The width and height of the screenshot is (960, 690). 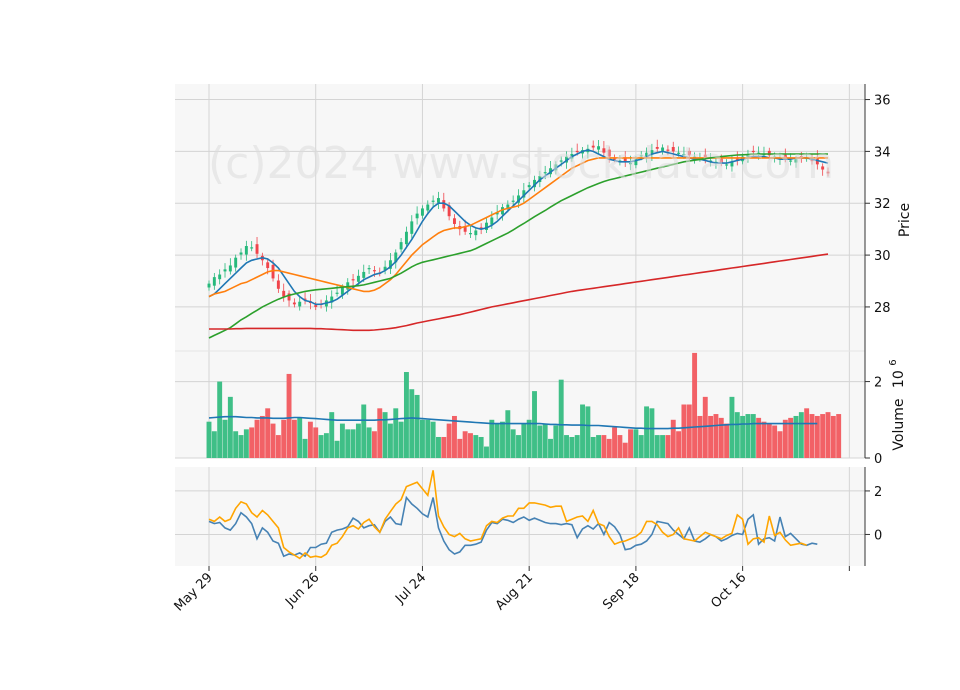 I want to click on price-ma-line, so click(x=518, y=227).